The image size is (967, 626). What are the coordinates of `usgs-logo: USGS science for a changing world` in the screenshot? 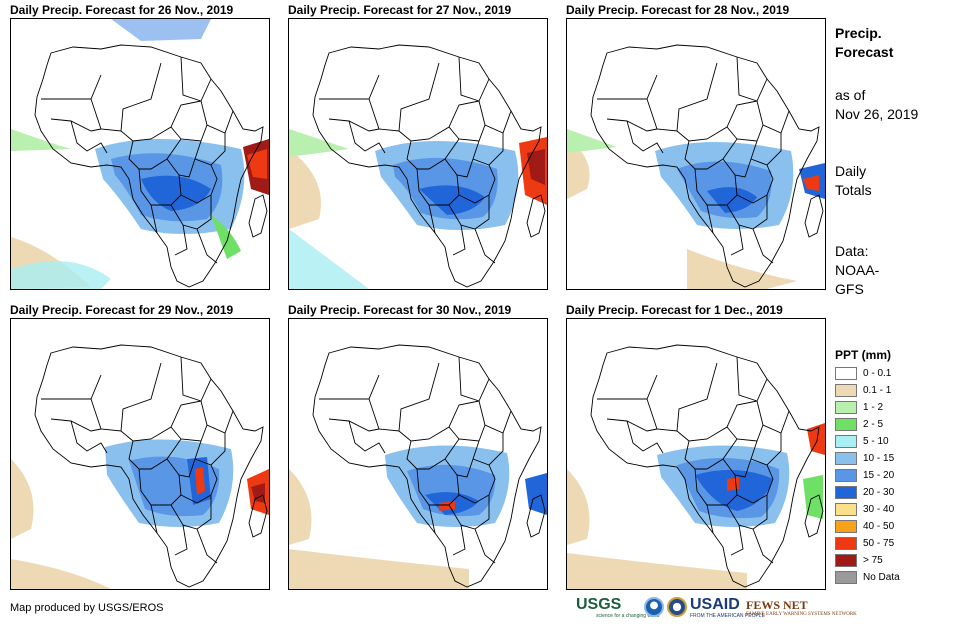 It's located at (617, 607).